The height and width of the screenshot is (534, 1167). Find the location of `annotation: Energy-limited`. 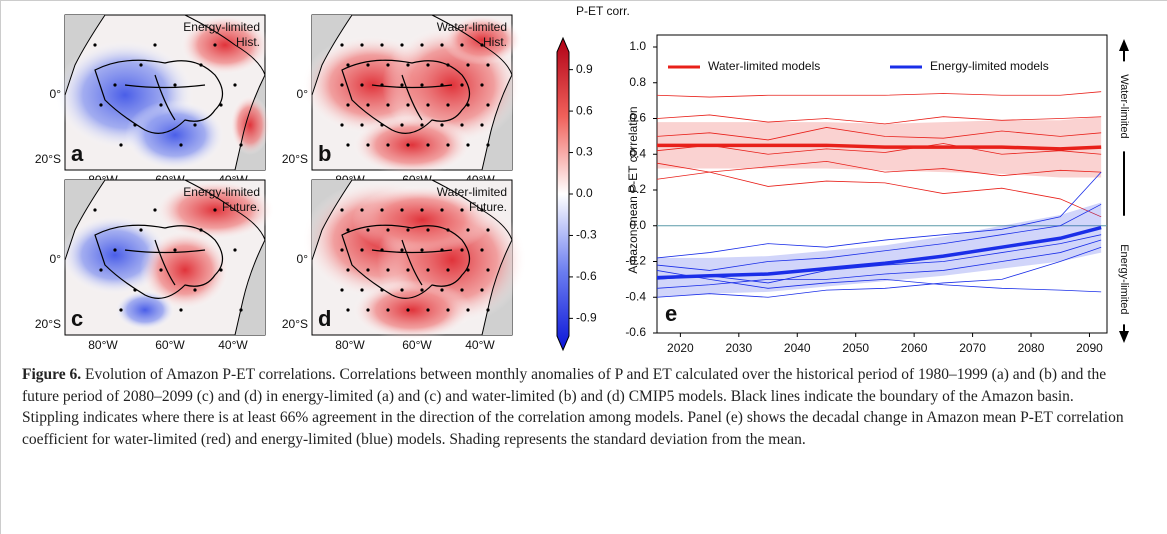

annotation: Energy-limited is located at coordinates (1124, 279).